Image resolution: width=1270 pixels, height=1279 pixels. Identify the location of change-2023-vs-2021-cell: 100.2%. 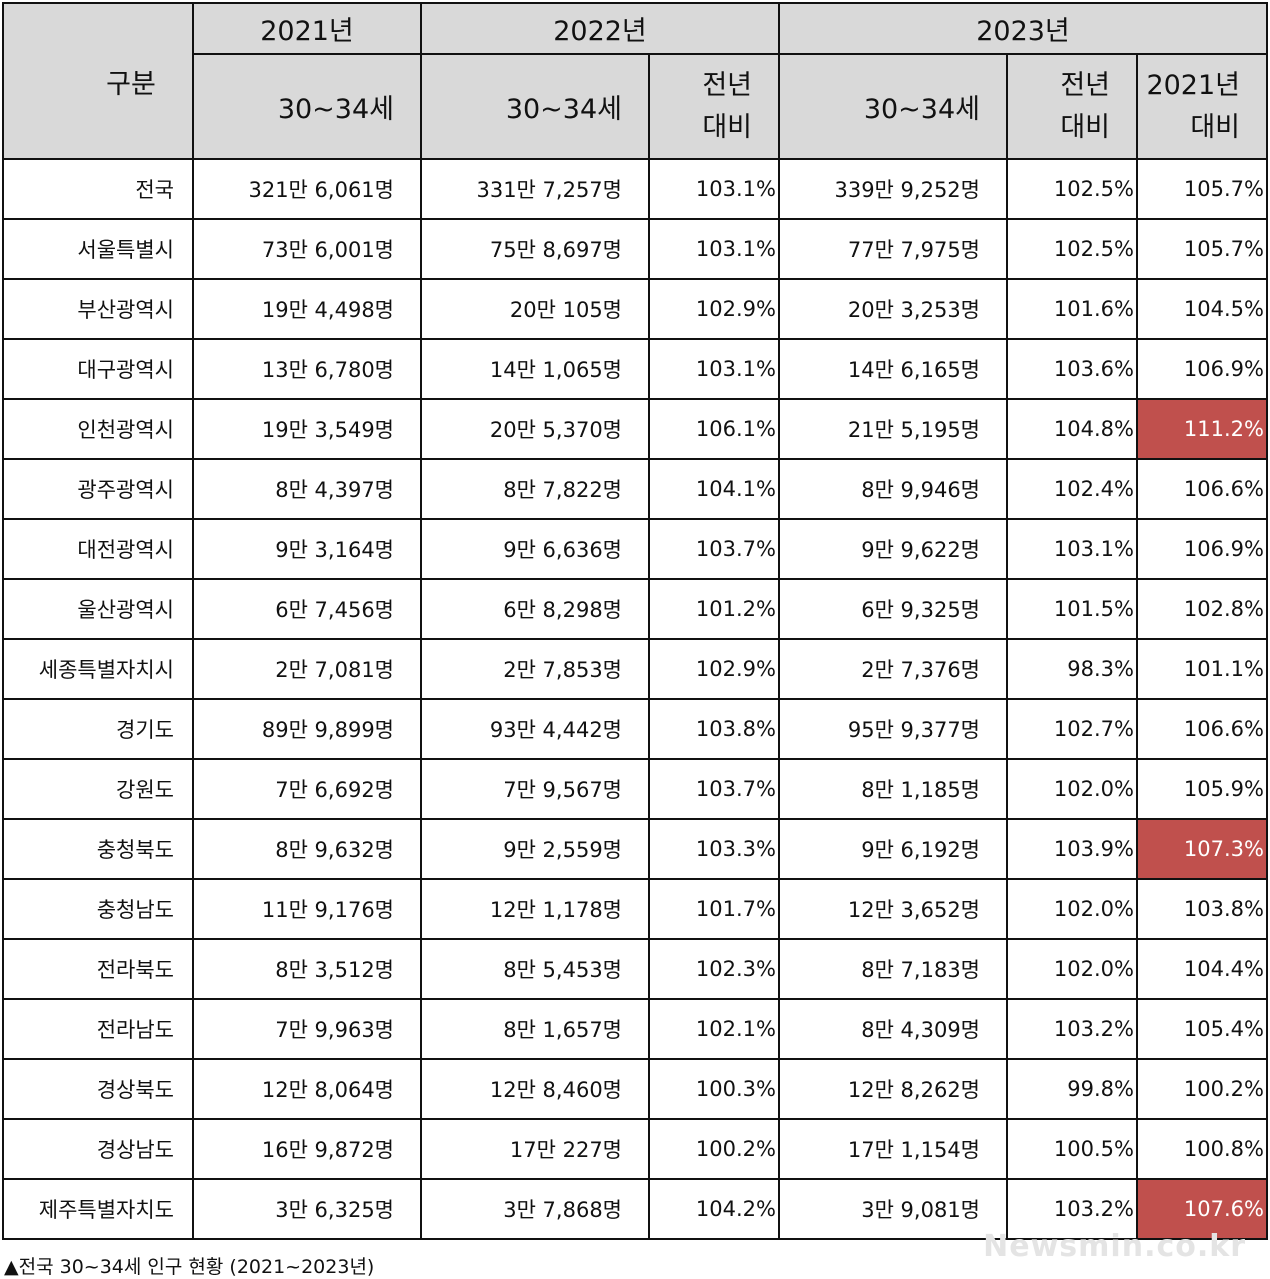
(1202, 1089).